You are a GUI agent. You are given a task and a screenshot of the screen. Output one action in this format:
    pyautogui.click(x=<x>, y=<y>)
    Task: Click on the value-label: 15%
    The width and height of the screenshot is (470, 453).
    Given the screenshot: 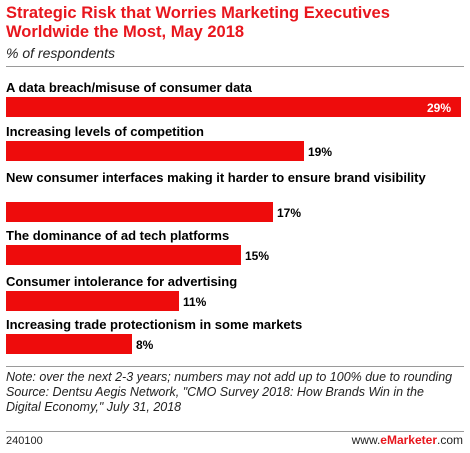 What is the action you would take?
    pyautogui.click(x=257, y=256)
    